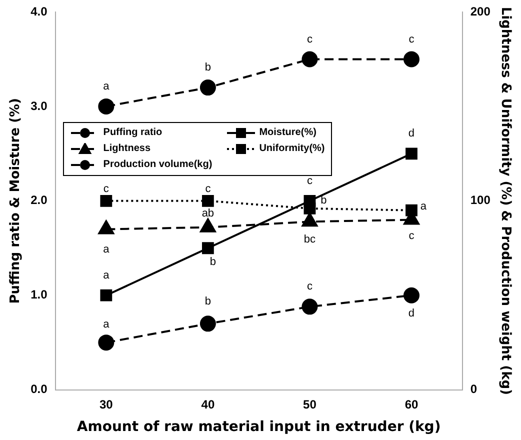 This screenshot has width=521, height=440. Describe the element at coordinates (287, 132) in the screenshot. I see `legend-label: Moisture(%)` at that location.